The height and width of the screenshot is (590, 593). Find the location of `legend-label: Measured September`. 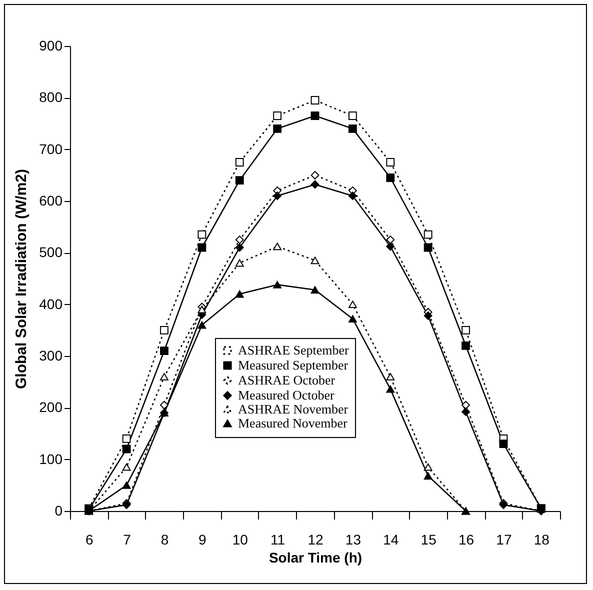

legend-label: Measured September is located at coordinates (293, 365).